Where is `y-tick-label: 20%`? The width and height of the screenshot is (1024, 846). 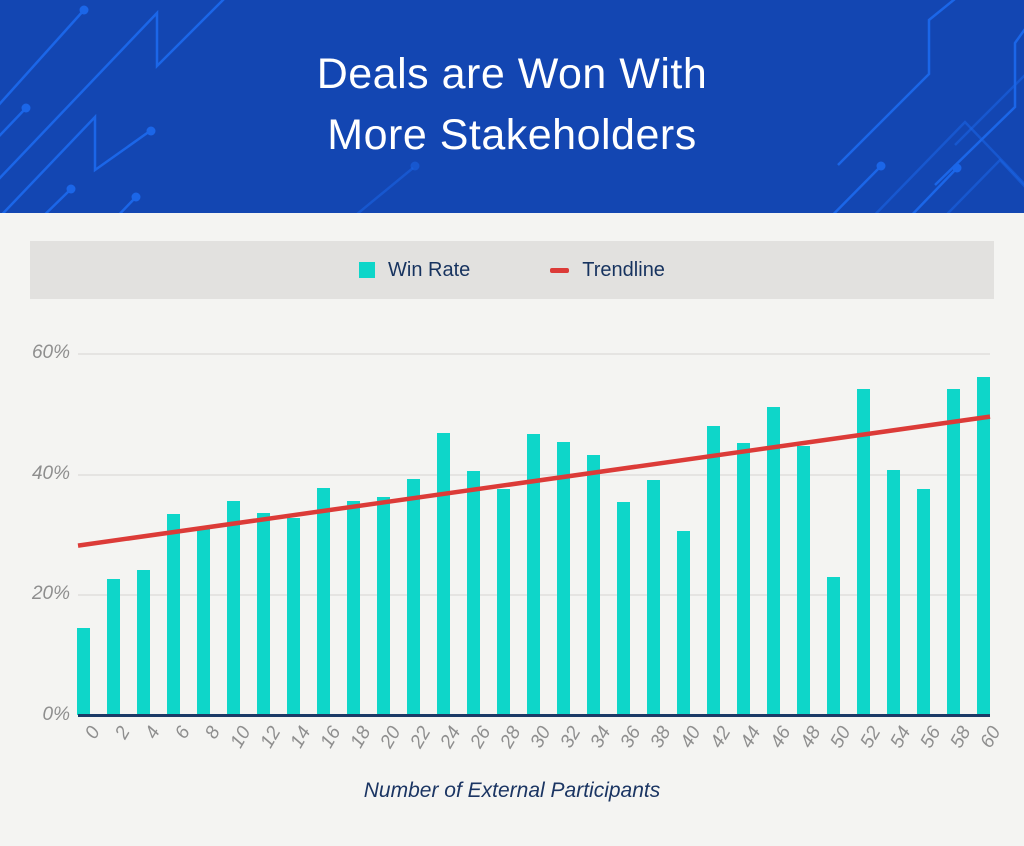 y-tick-label: 20% is located at coordinates (50, 594).